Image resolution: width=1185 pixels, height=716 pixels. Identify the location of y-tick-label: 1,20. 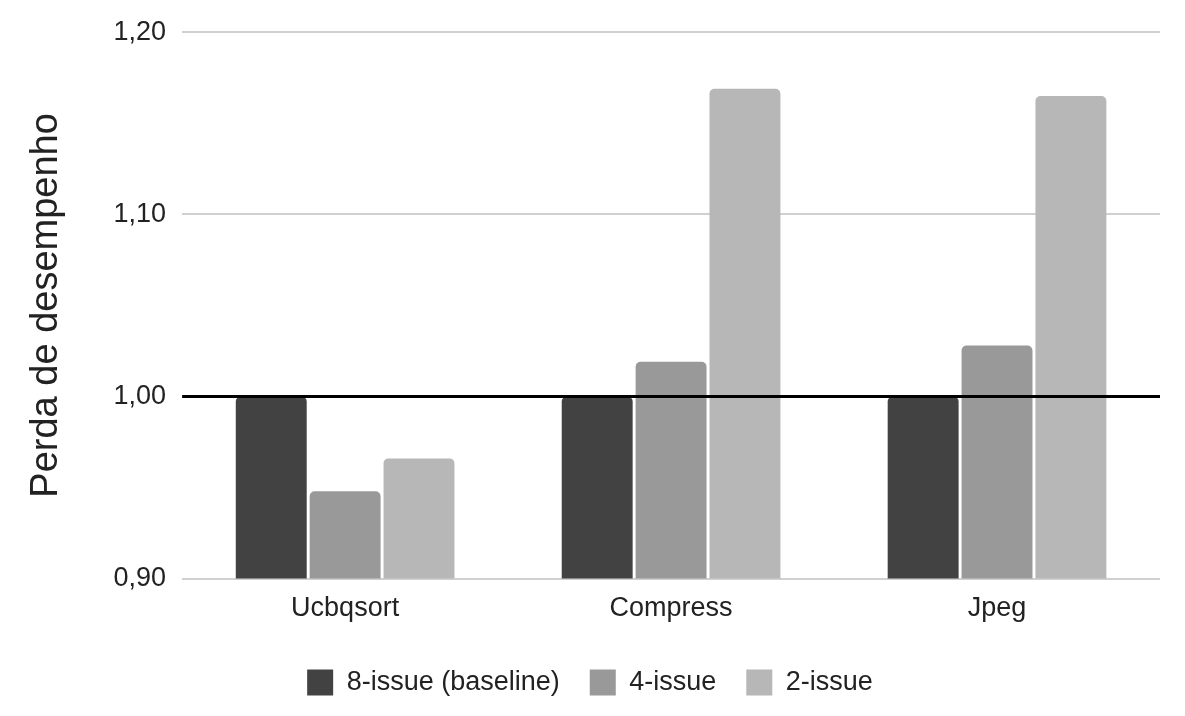
(140, 30).